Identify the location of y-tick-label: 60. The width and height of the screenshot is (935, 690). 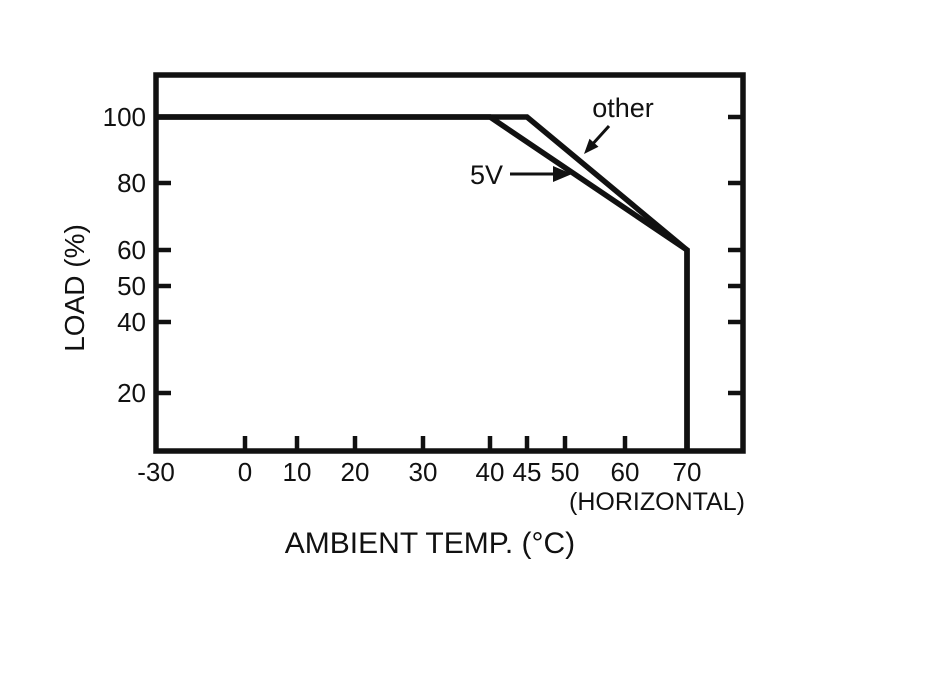
(131, 250).